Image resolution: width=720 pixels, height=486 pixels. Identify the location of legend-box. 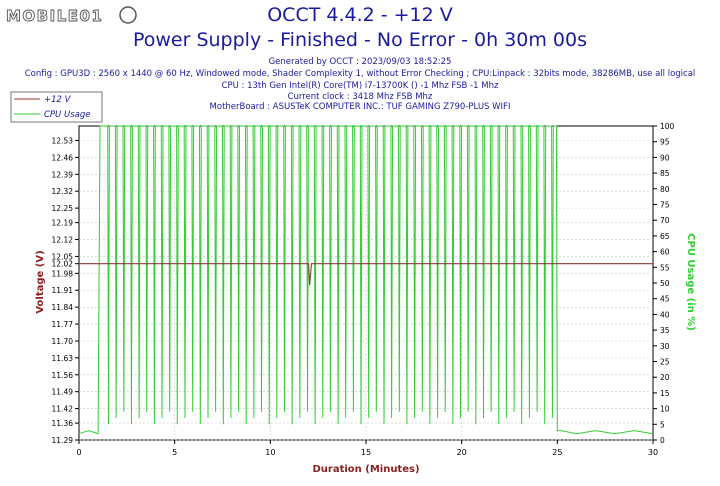
(56, 107).